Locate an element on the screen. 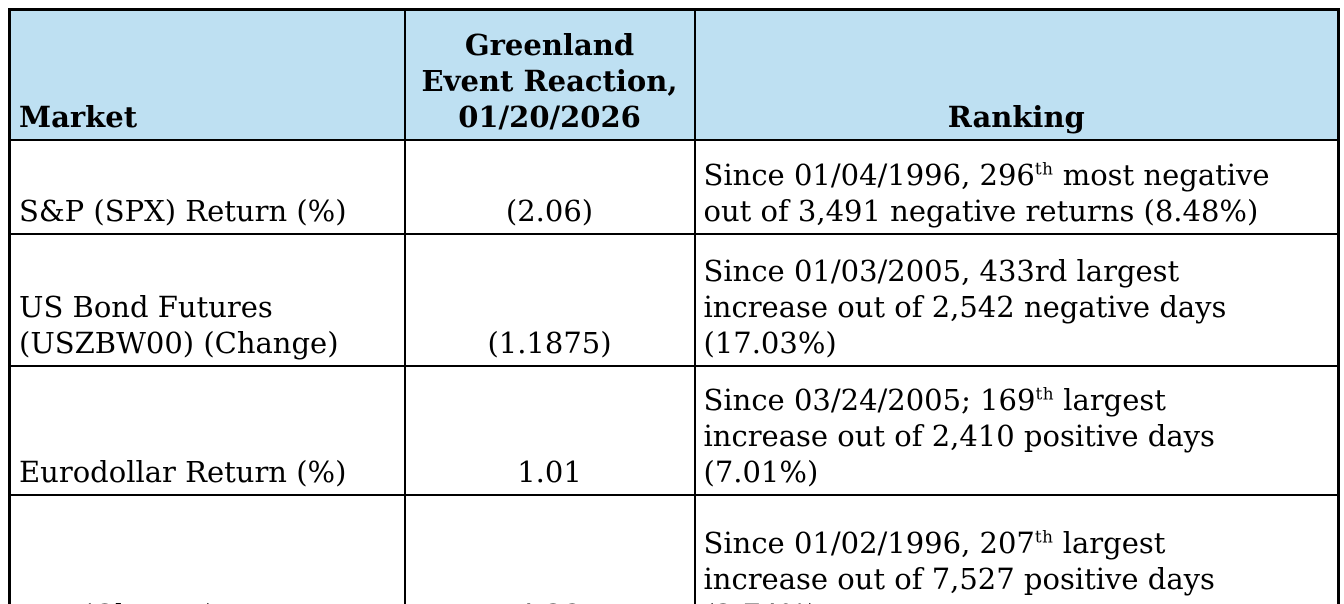 The height and width of the screenshot is (604, 1344). value-cell-spx: (2.06) is located at coordinates (549, 187).